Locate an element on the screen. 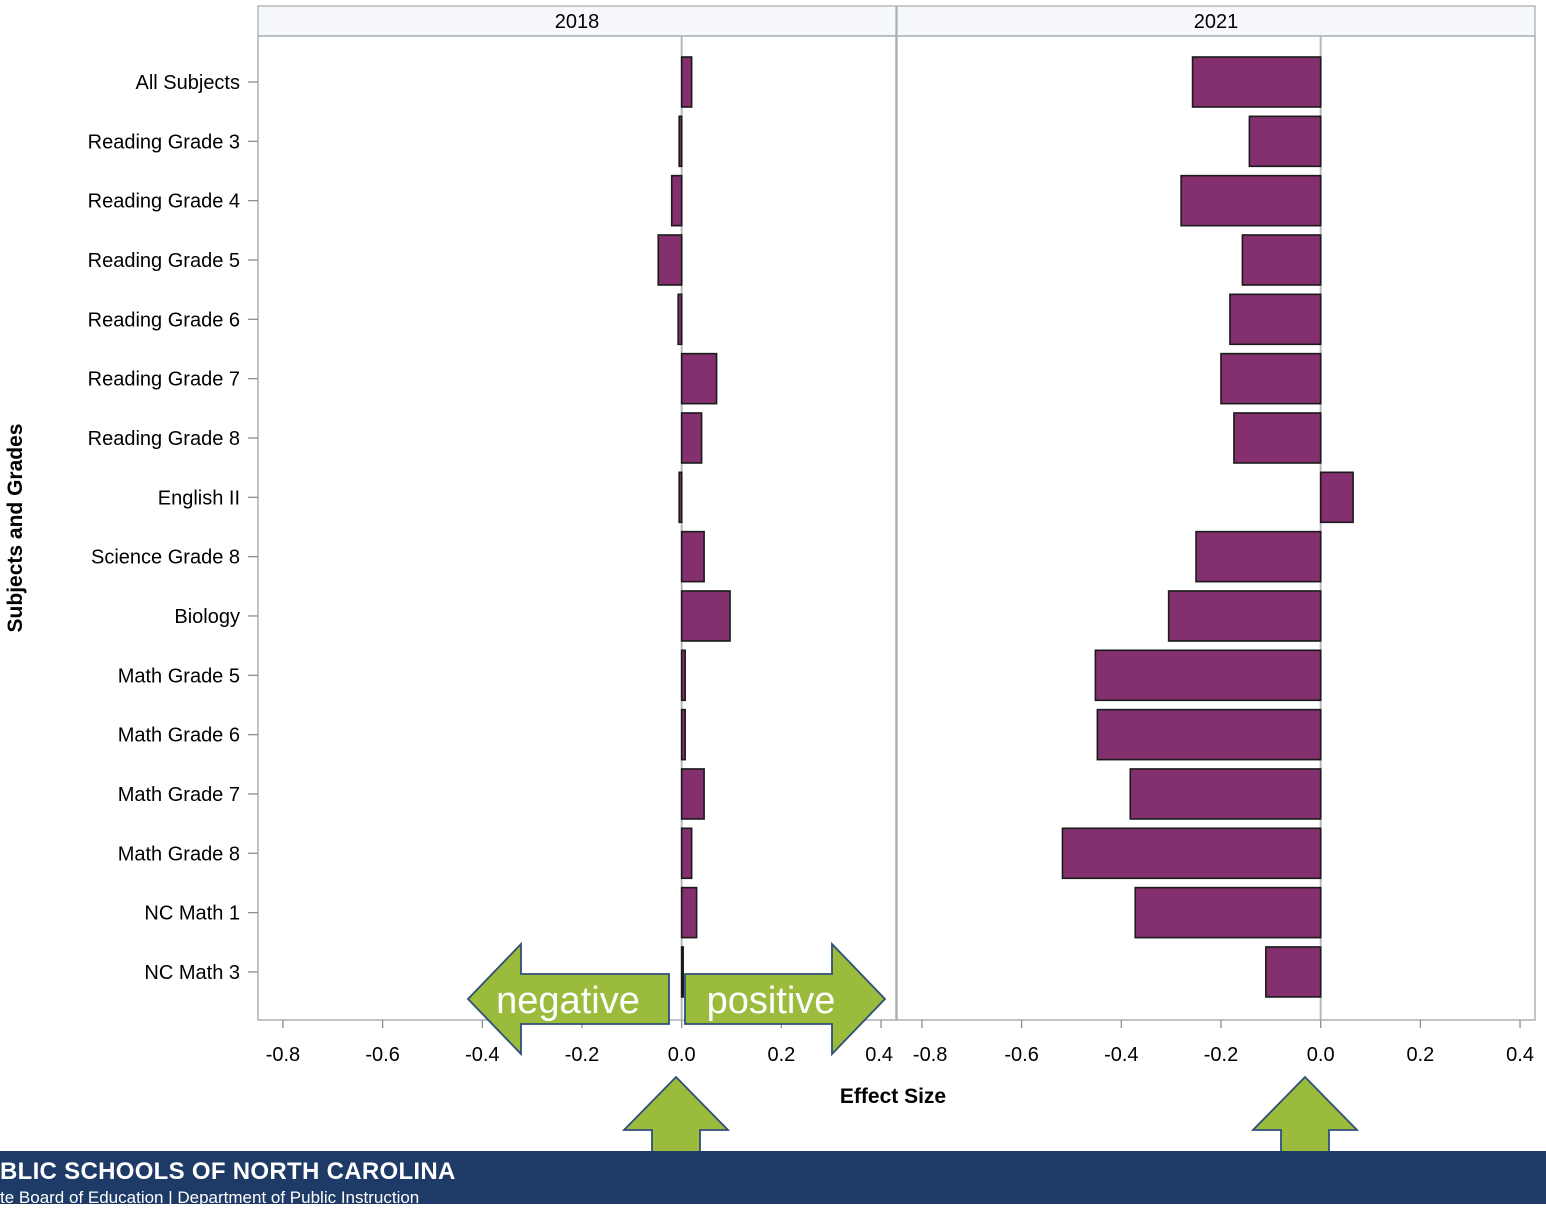  category-label: NC Math 3 is located at coordinates (192, 973).